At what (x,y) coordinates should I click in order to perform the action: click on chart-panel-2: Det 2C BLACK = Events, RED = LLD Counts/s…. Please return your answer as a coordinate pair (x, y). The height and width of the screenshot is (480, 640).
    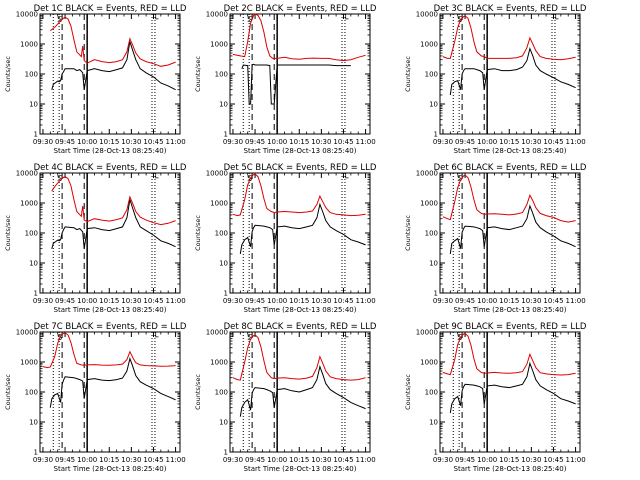
    Looking at the image, I should click on (285, 79).